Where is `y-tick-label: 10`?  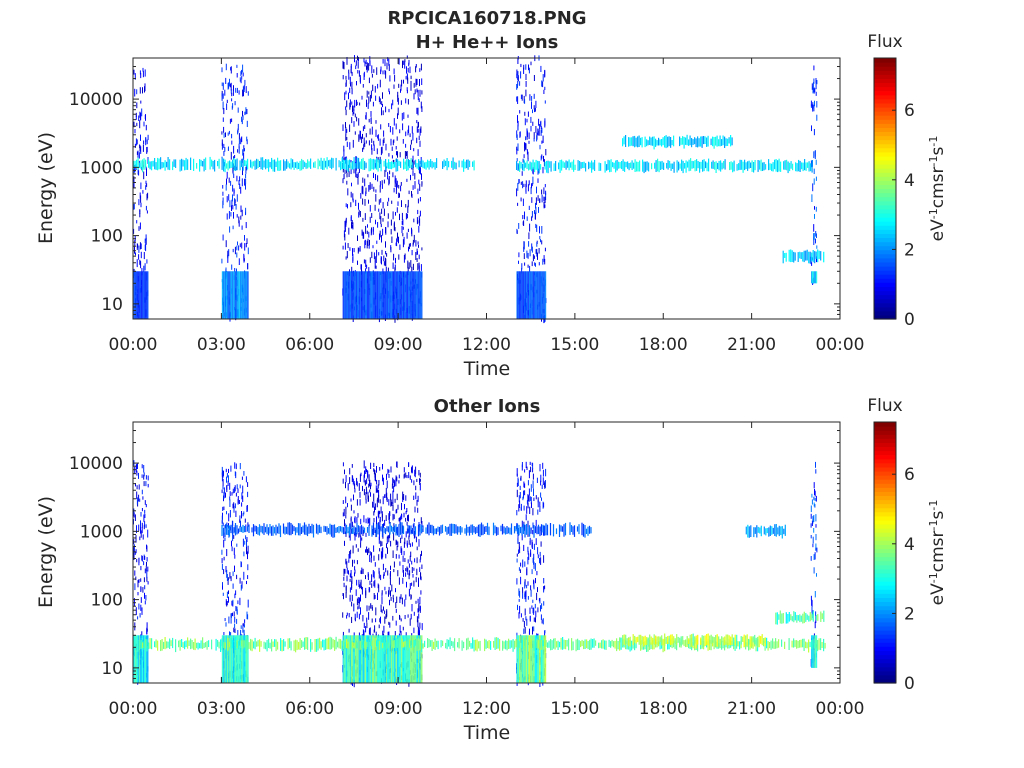 y-tick-label: 10 is located at coordinates (112, 669).